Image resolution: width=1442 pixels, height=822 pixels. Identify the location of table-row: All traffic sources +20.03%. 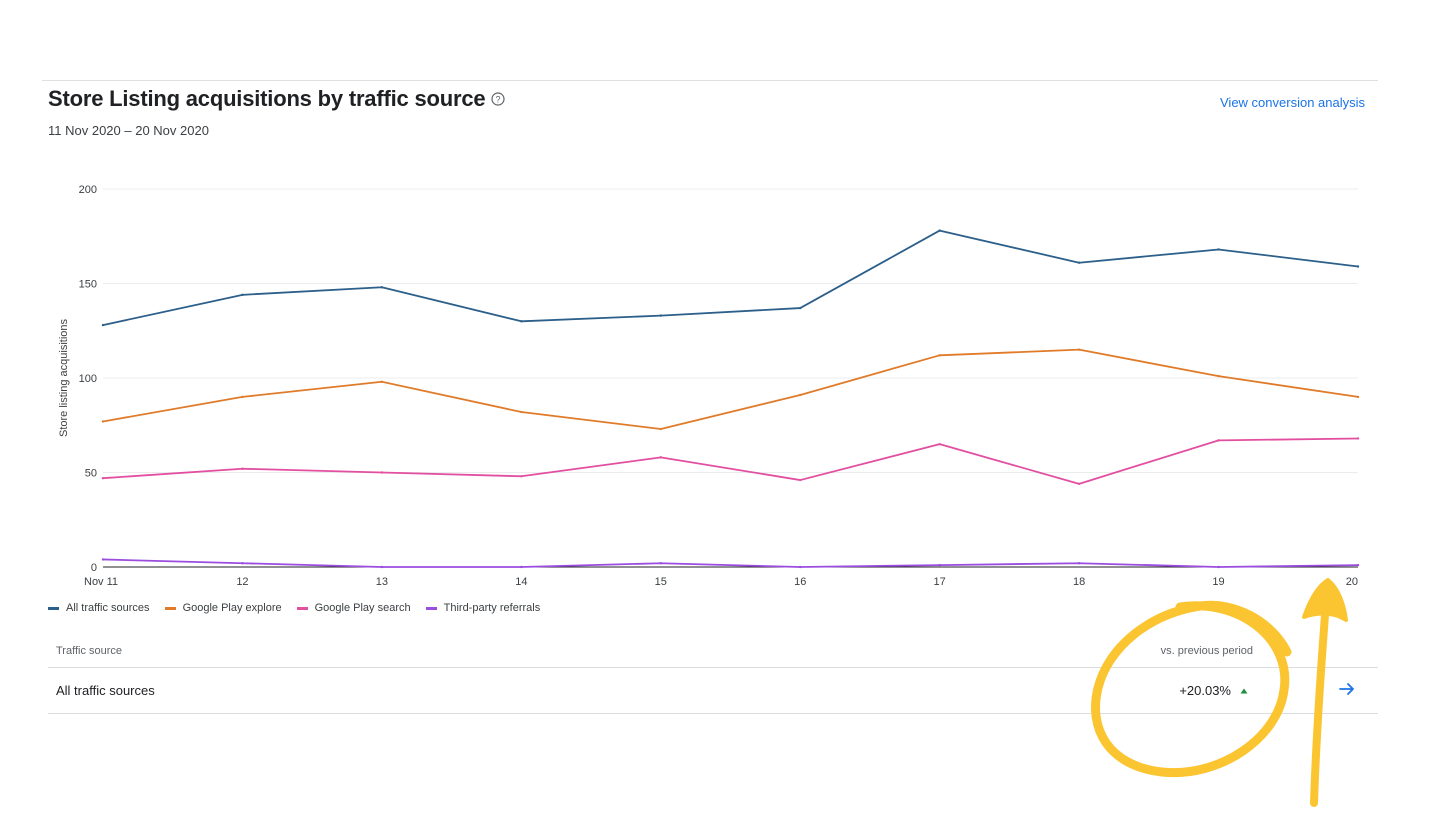
(713, 691).